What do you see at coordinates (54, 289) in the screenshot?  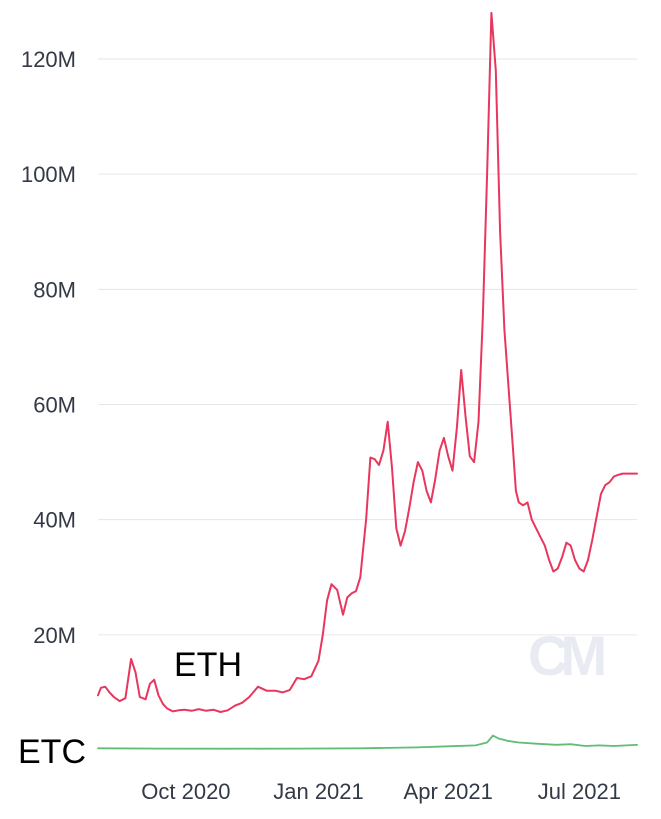 I see `y-tick-label: 80M` at bounding box center [54, 289].